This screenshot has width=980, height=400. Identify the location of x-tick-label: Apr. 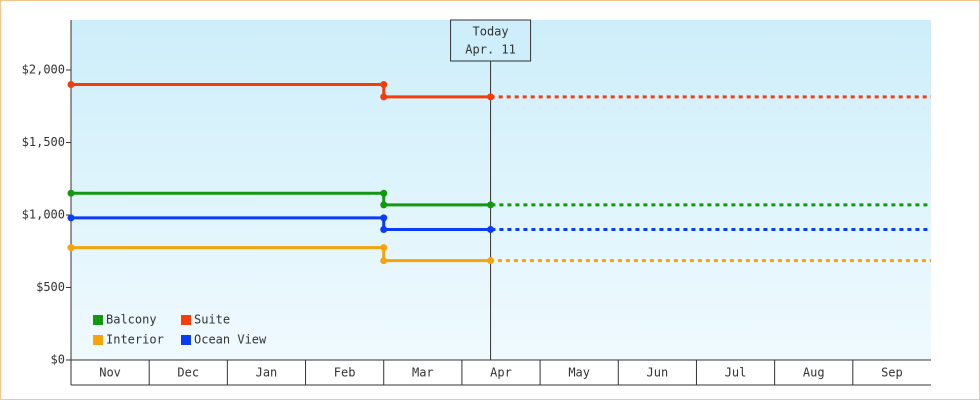
(501, 373).